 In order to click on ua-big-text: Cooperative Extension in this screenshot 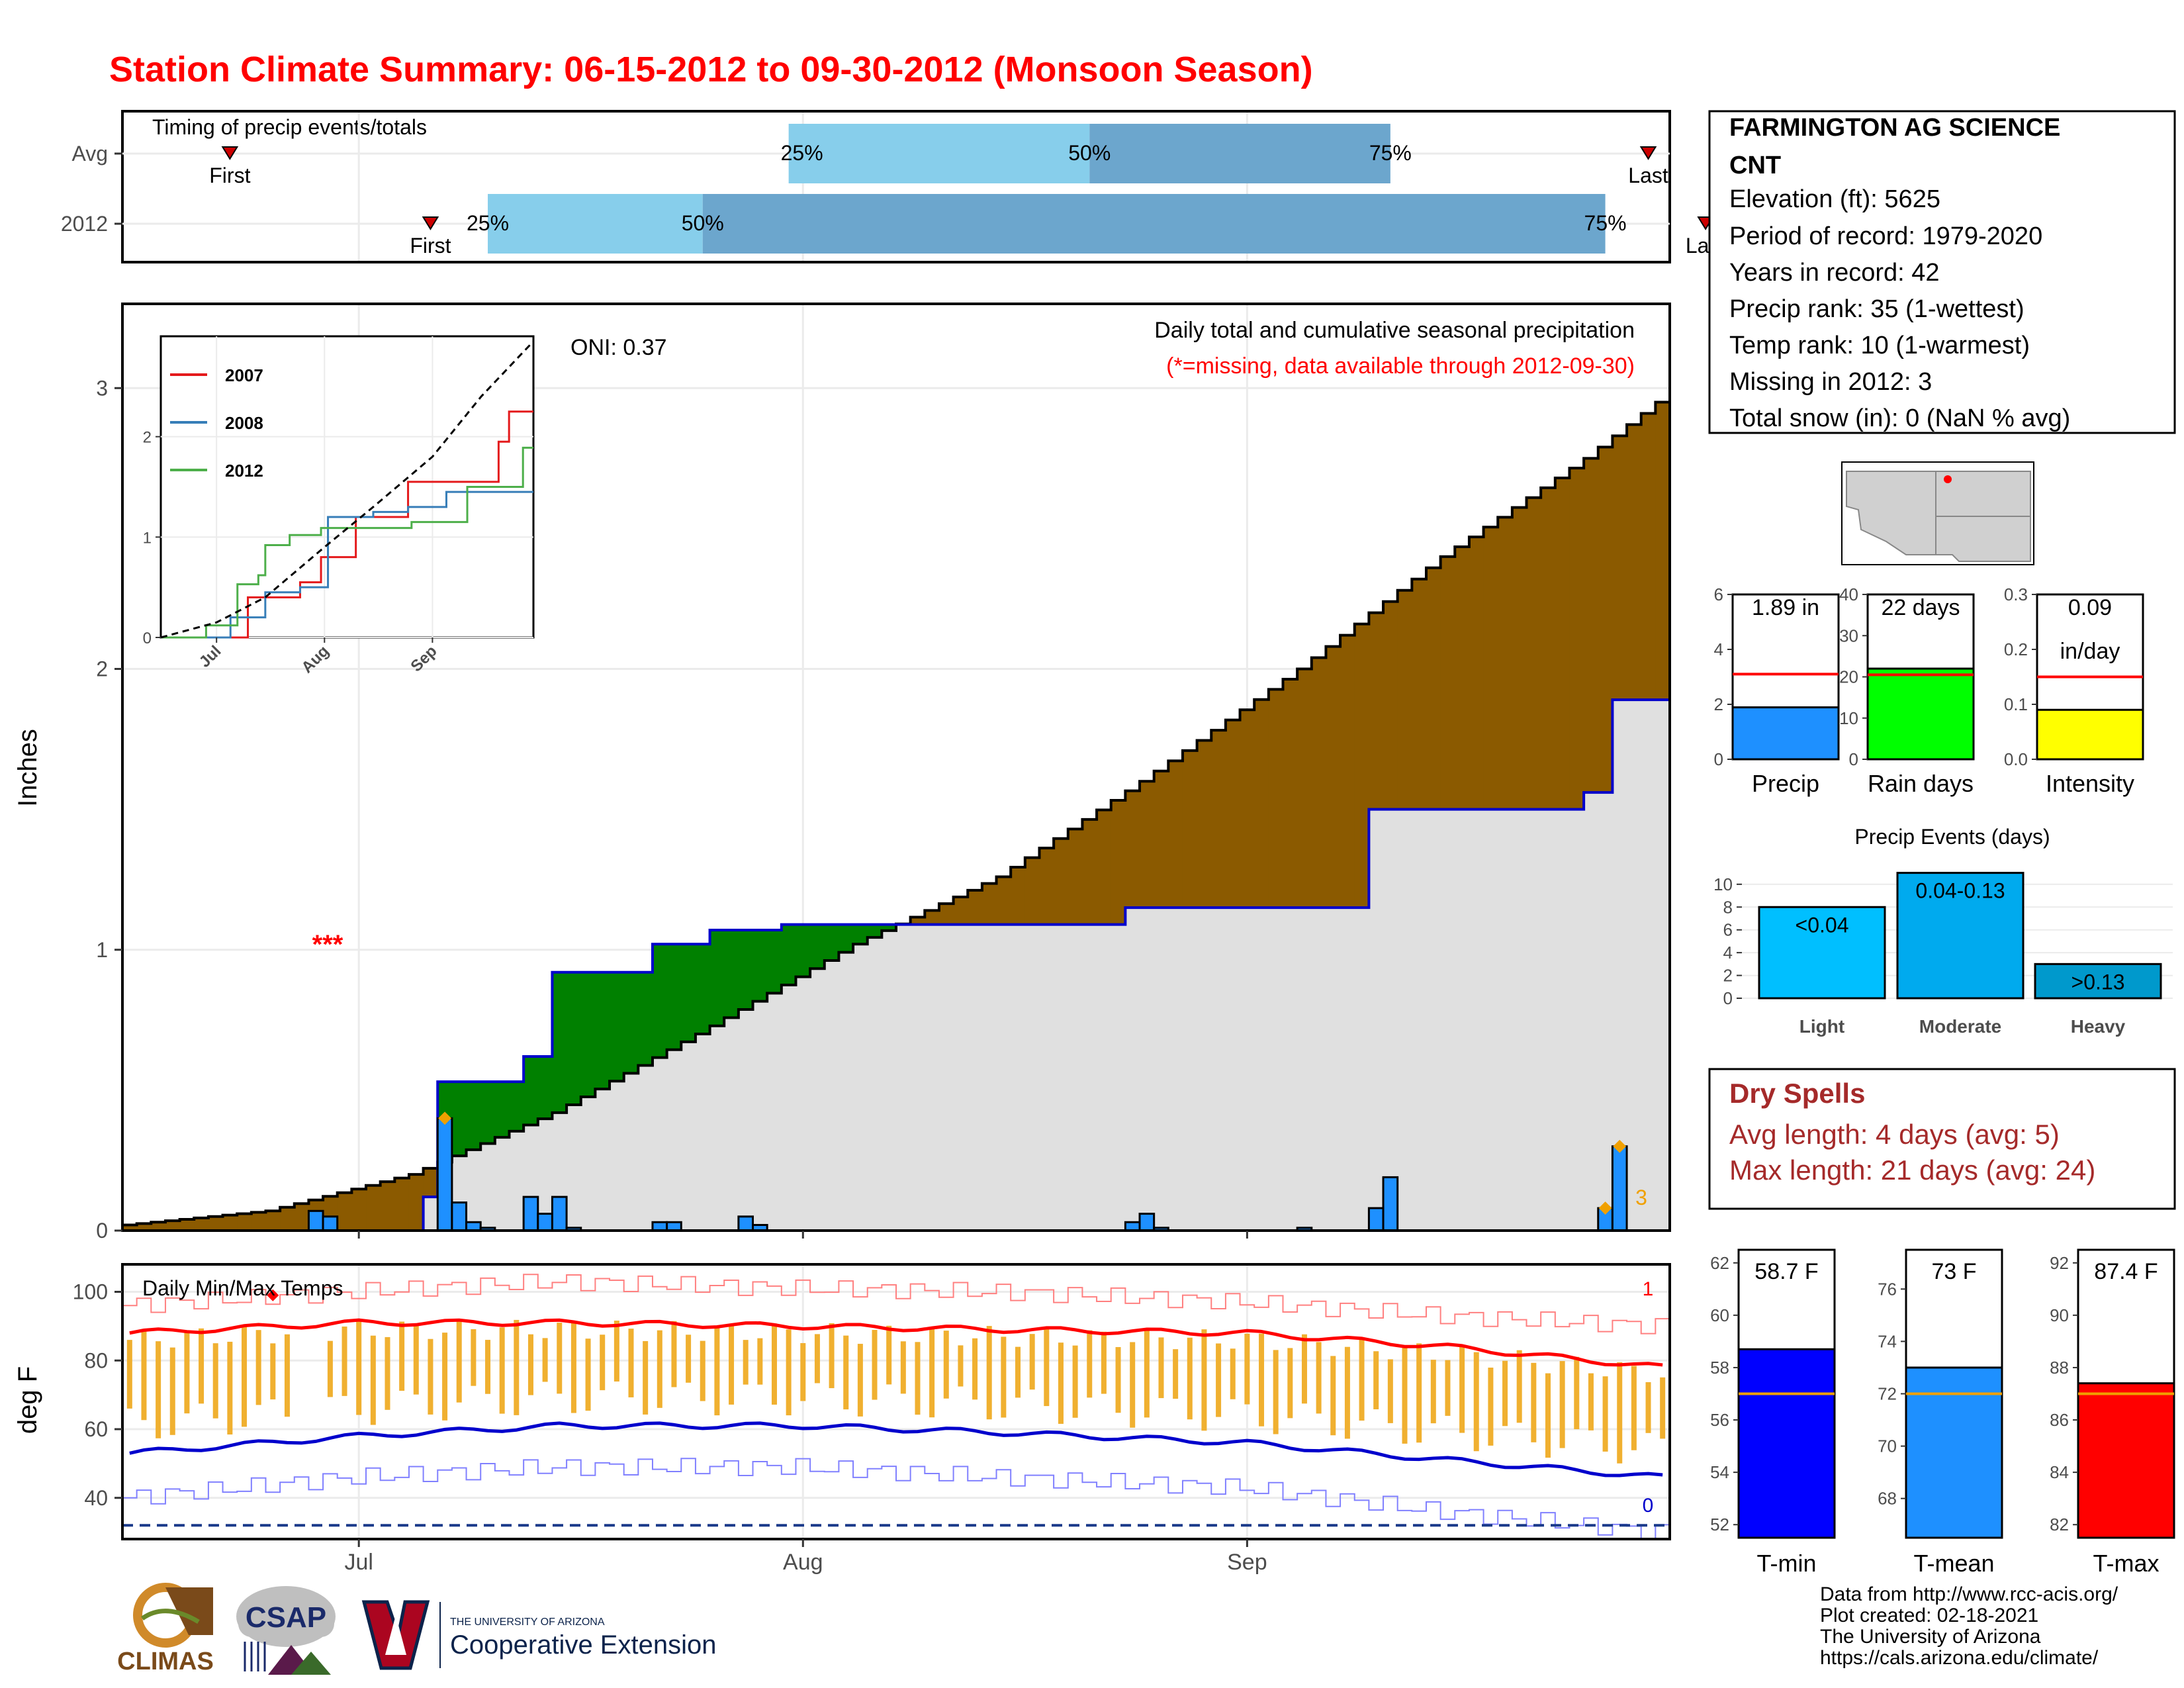, I will do `click(583, 1645)`.